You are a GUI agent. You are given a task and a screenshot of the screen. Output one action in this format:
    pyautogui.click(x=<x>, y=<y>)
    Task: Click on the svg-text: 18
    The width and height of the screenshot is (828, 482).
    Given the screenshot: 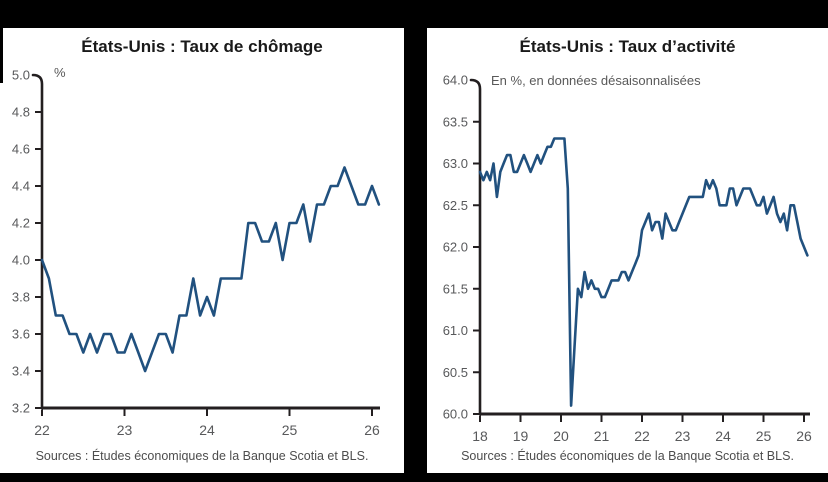 What is the action you would take?
    pyautogui.click(x=480, y=436)
    